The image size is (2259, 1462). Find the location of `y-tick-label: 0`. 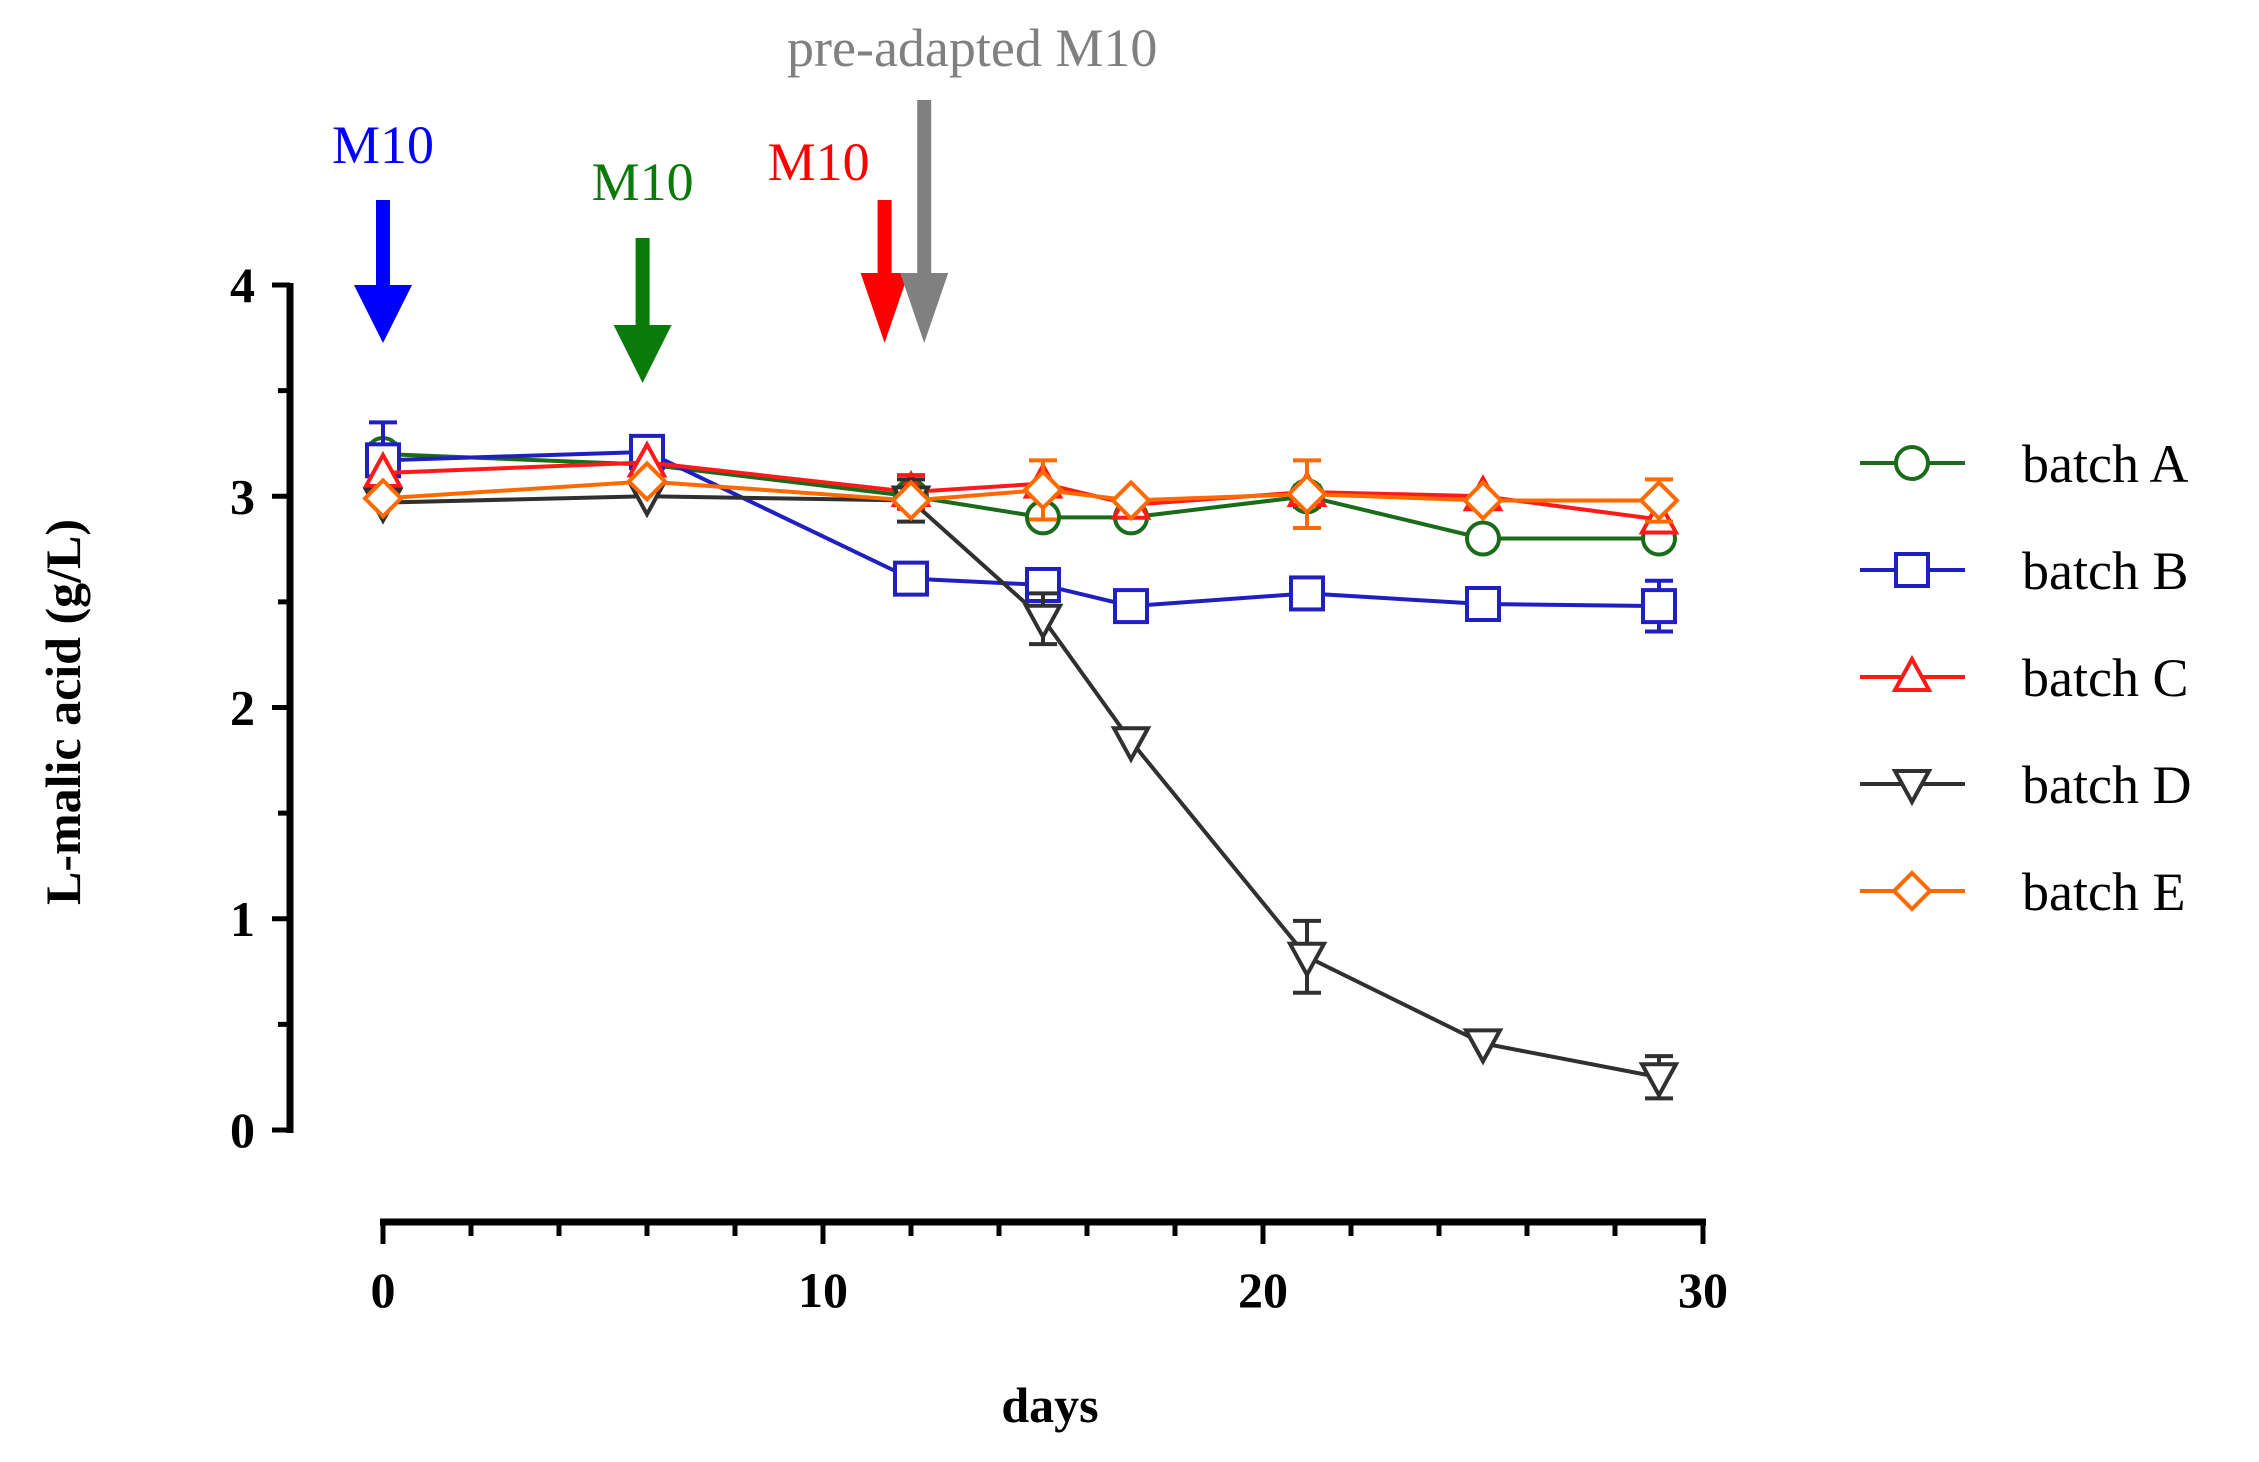

y-tick-label: 0 is located at coordinates (242, 1130).